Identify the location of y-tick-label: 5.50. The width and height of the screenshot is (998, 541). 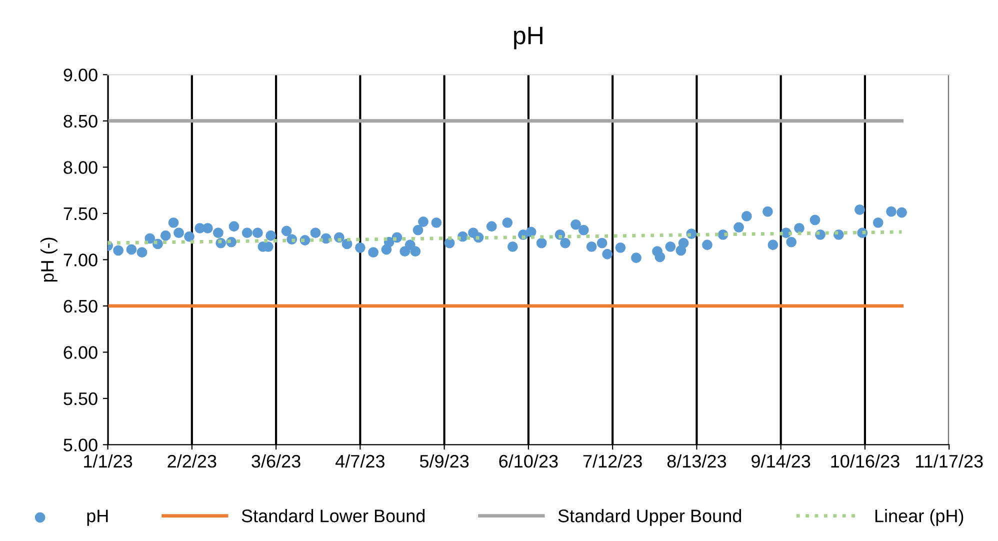
(81, 399).